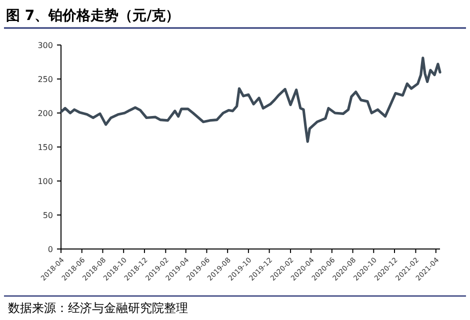 This screenshot has height=320, width=470. Describe the element at coordinates (47, 215) in the screenshot. I see `y-tick-label: 50` at that location.